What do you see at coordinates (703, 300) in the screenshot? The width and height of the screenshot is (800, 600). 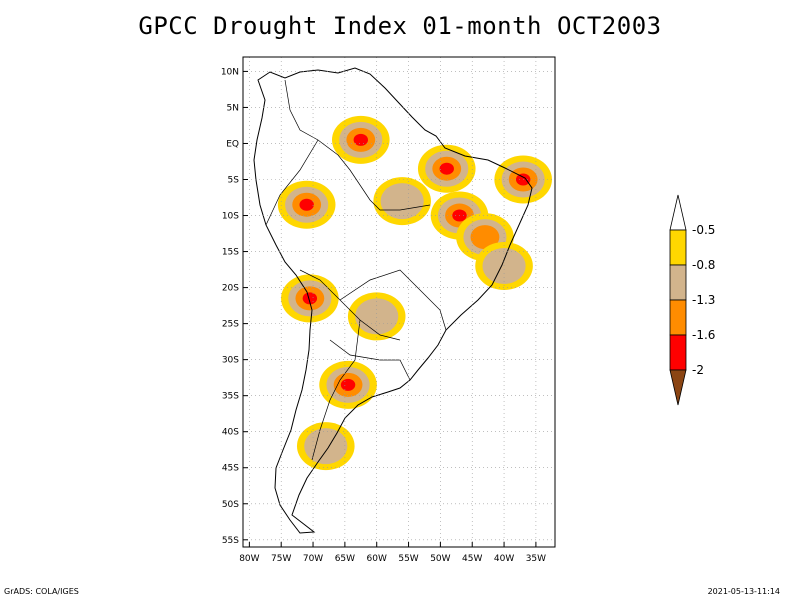 I see `colorbar-label: -1.3` at bounding box center [703, 300].